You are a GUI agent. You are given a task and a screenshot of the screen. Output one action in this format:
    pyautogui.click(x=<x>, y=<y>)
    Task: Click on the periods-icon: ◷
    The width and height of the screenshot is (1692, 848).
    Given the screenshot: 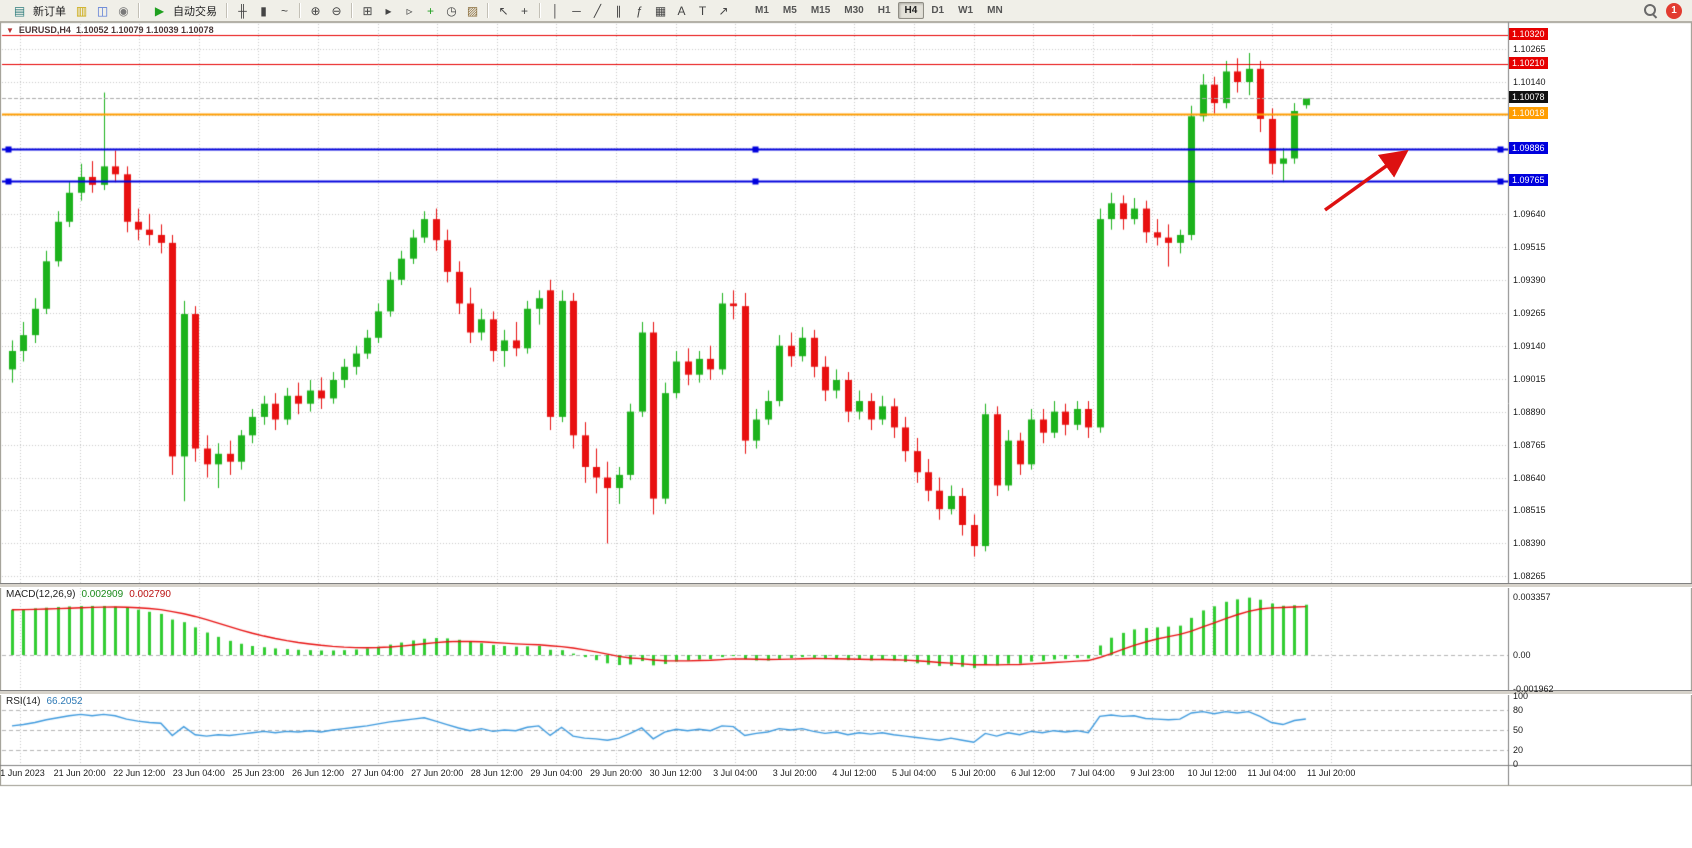 What is the action you would take?
    pyautogui.click(x=451, y=10)
    